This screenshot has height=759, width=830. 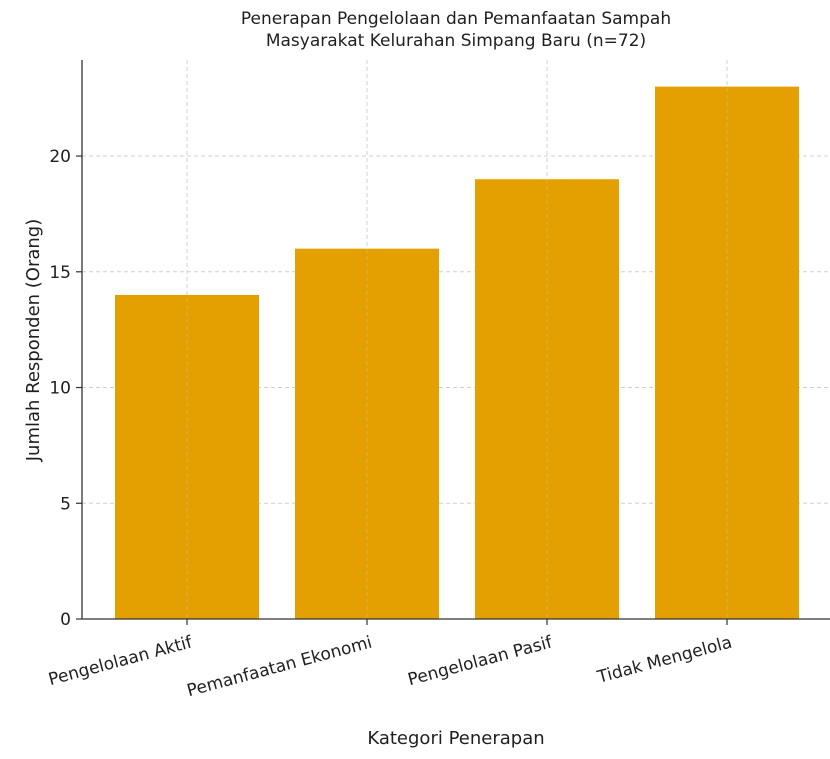 I want to click on y-ticks: 0 5 10 15 20, so click(x=65, y=388).